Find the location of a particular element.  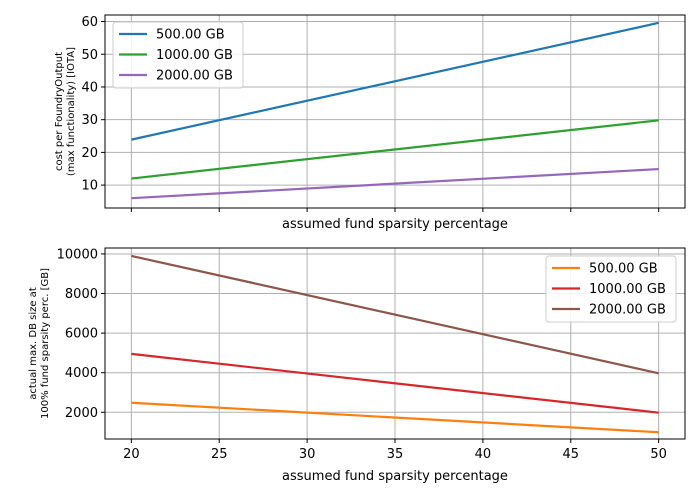

y-axis-label-line: cost per FoundryOutput is located at coordinates (59, 111).